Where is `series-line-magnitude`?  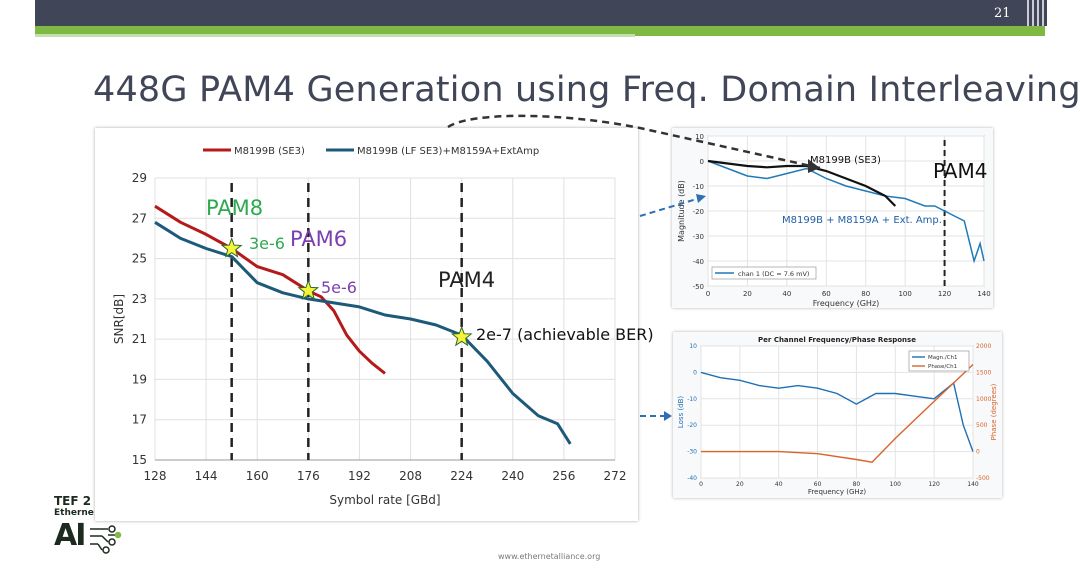
series-line-magnitude is located at coordinates (837, 411).